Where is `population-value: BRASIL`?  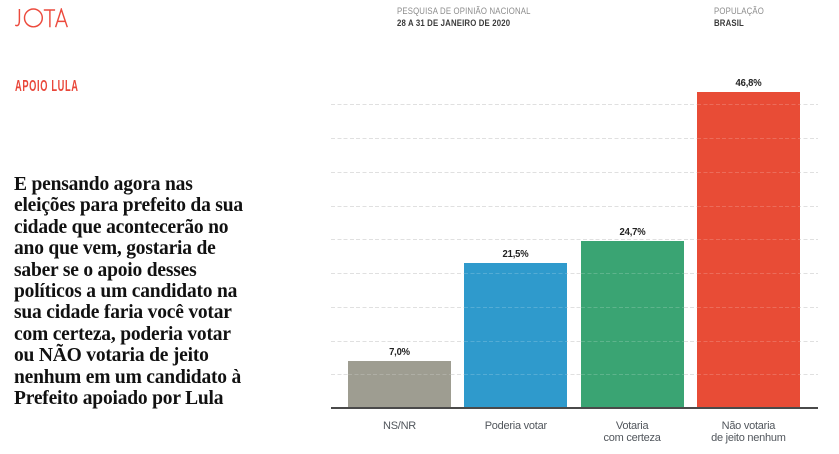 population-value: BRASIL is located at coordinates (729, 23).